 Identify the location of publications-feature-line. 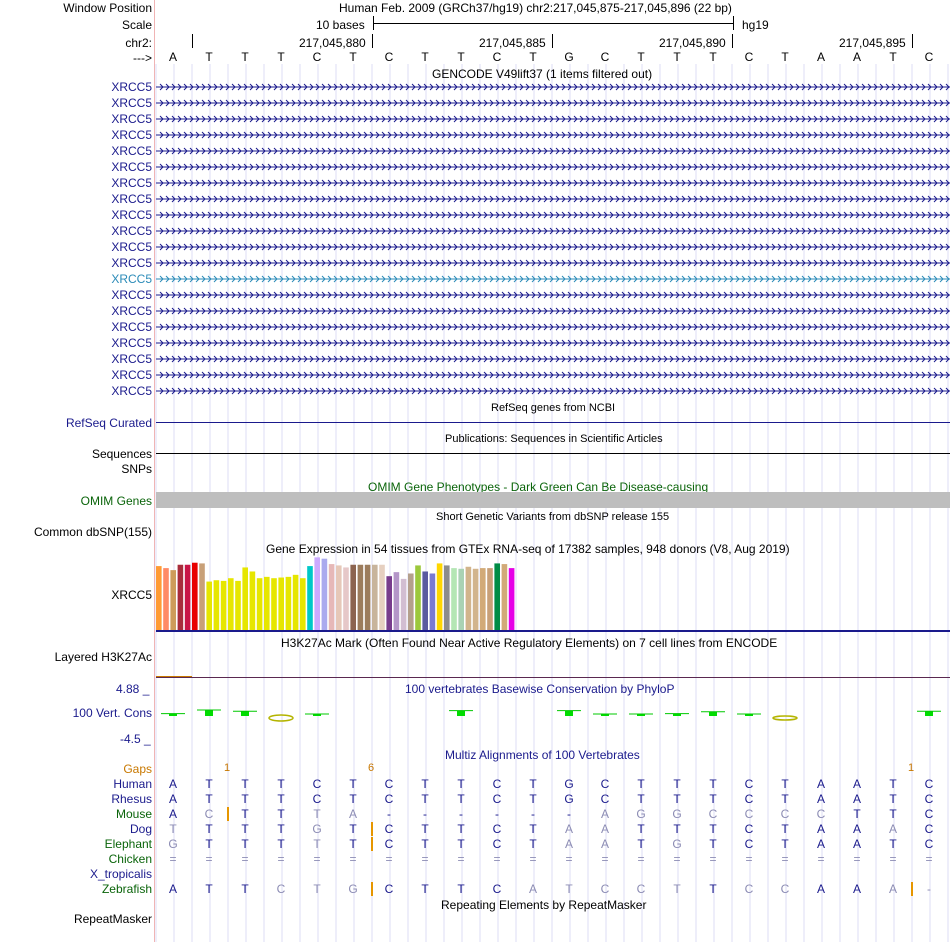
(553, 453).